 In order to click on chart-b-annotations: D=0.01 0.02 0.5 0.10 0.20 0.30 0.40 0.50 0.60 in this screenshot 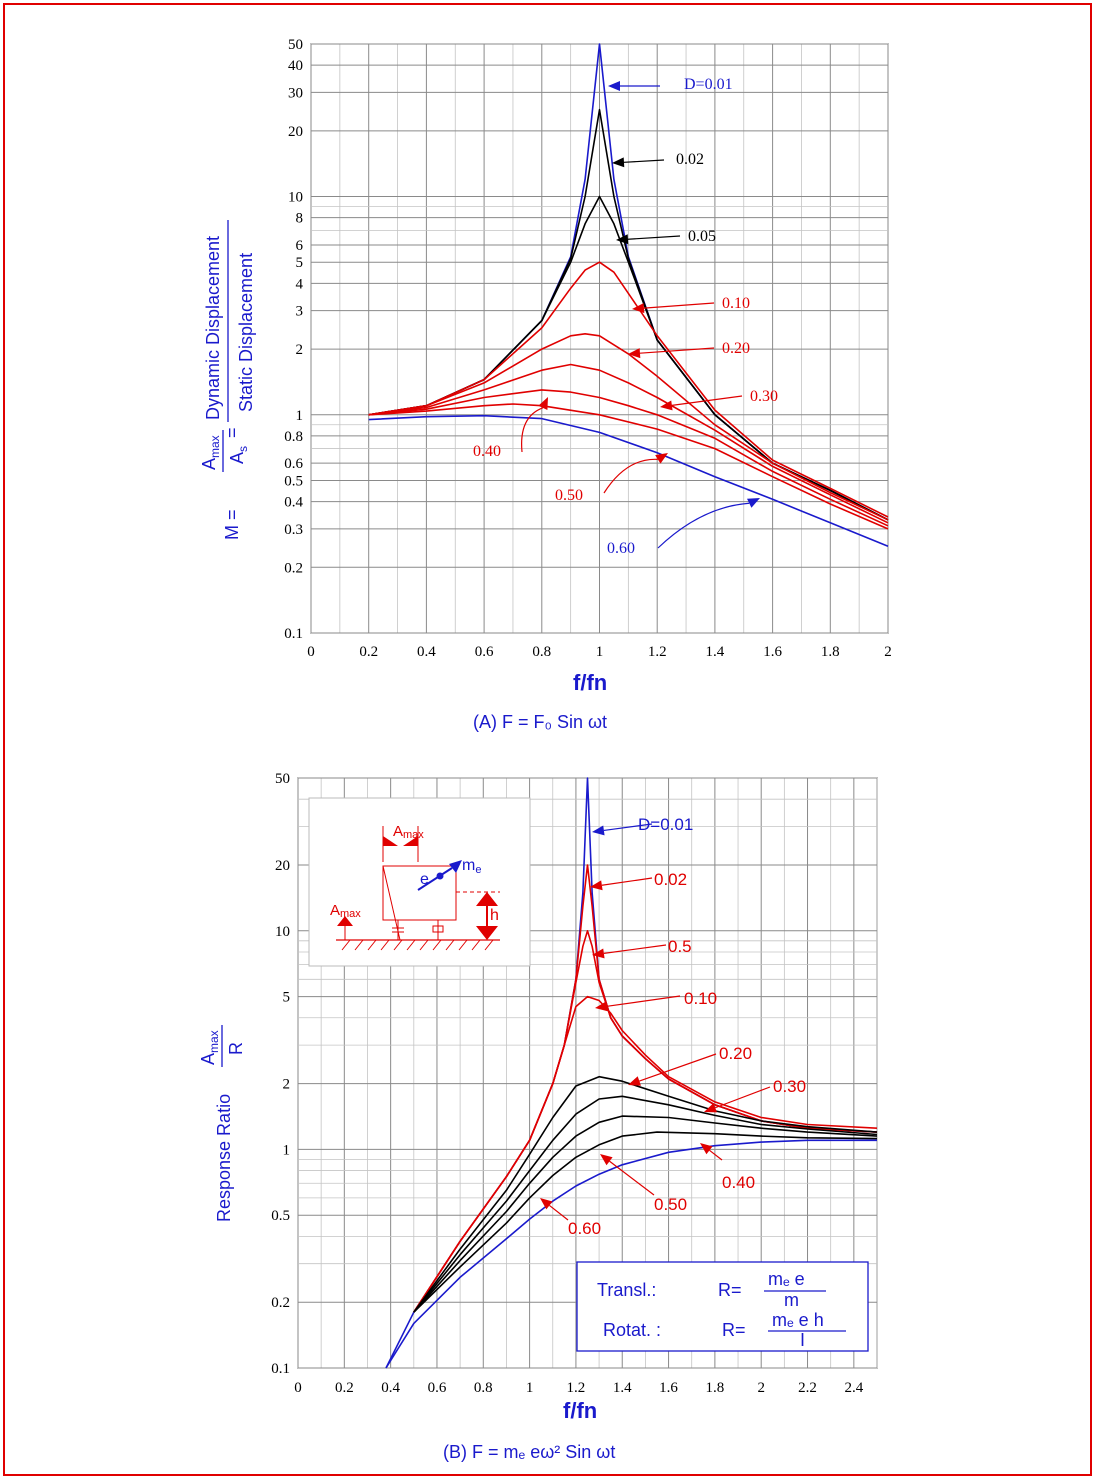, I will do `click(673, 1026)`.